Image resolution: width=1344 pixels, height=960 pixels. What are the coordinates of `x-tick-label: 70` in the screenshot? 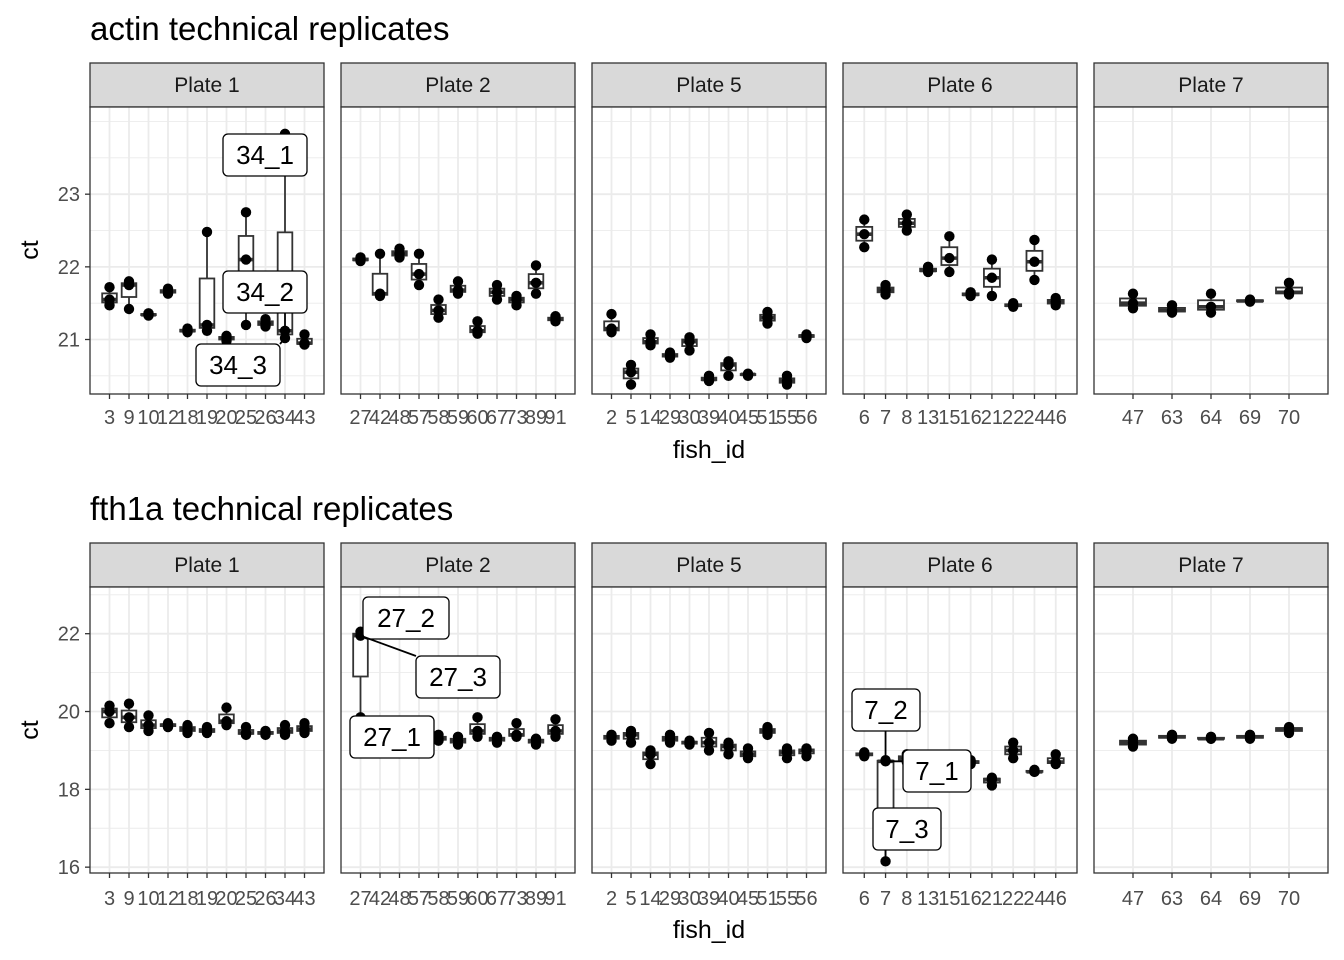 It's located at (1289, 899).